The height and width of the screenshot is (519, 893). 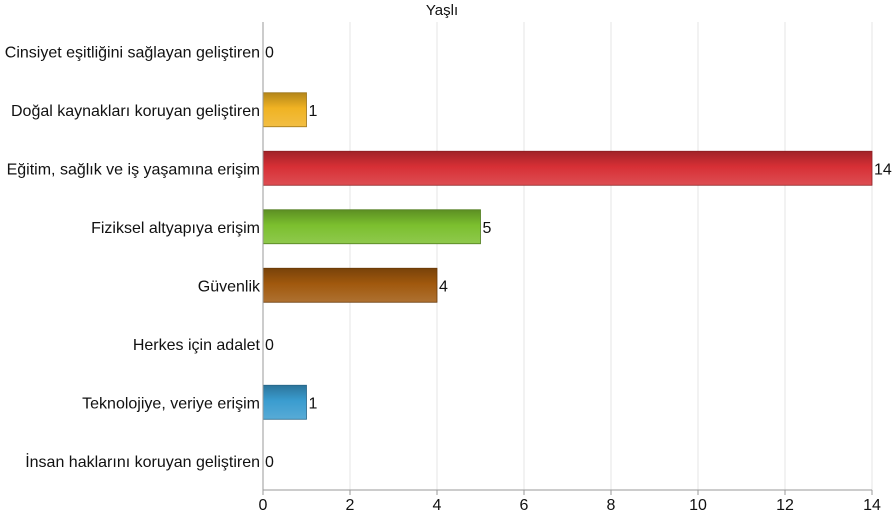 What do you see at coordinates (171, 403) in the screenshot?
I see `category-label: Teknolojiye, veriye erişim` at bounding box center [171, 403].